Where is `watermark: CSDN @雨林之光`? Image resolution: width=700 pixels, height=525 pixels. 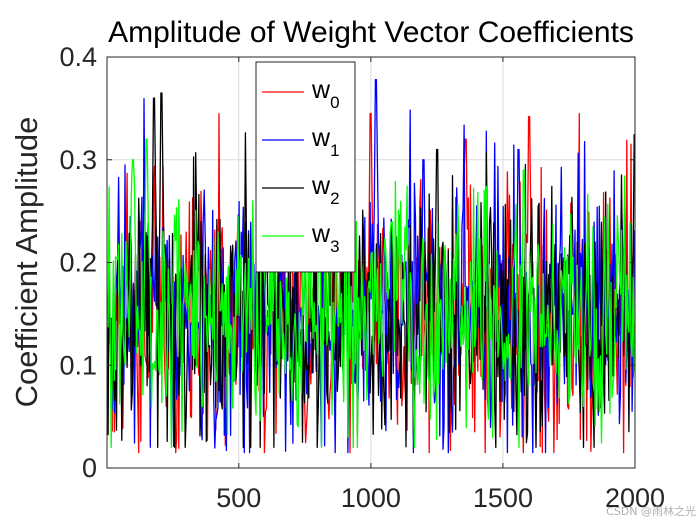
watermark: CSDN @雨林之光 is located at coordinates (651, 511).